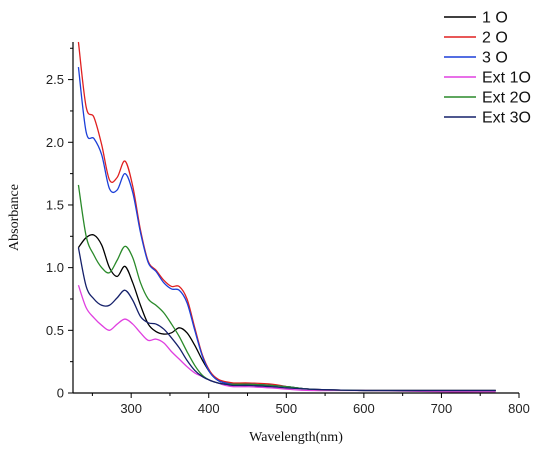 This screenshot has height=455, width=550. I want to click on legend: 1 O 2 O 3 O Ext 1O Ext 2O Ext 3O, so click(487, 68).